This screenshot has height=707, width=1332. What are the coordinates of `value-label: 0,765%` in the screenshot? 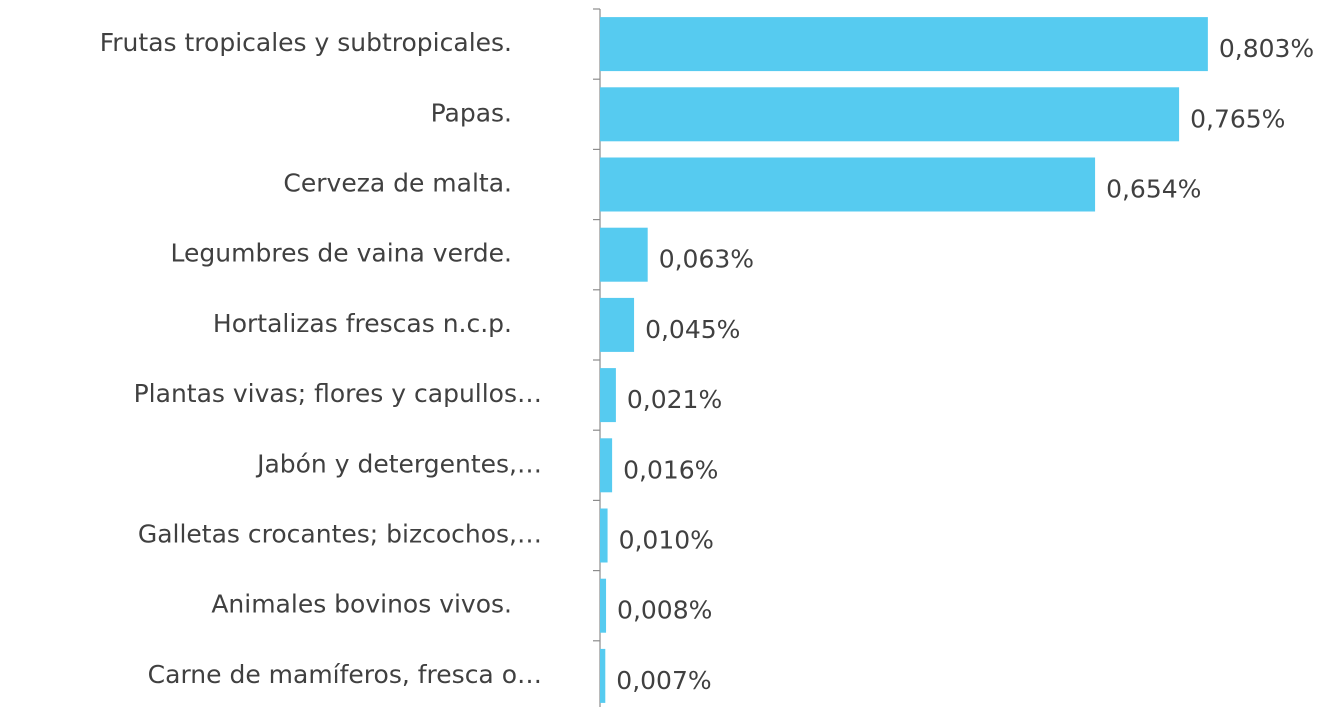 It's located at (1237, 118).